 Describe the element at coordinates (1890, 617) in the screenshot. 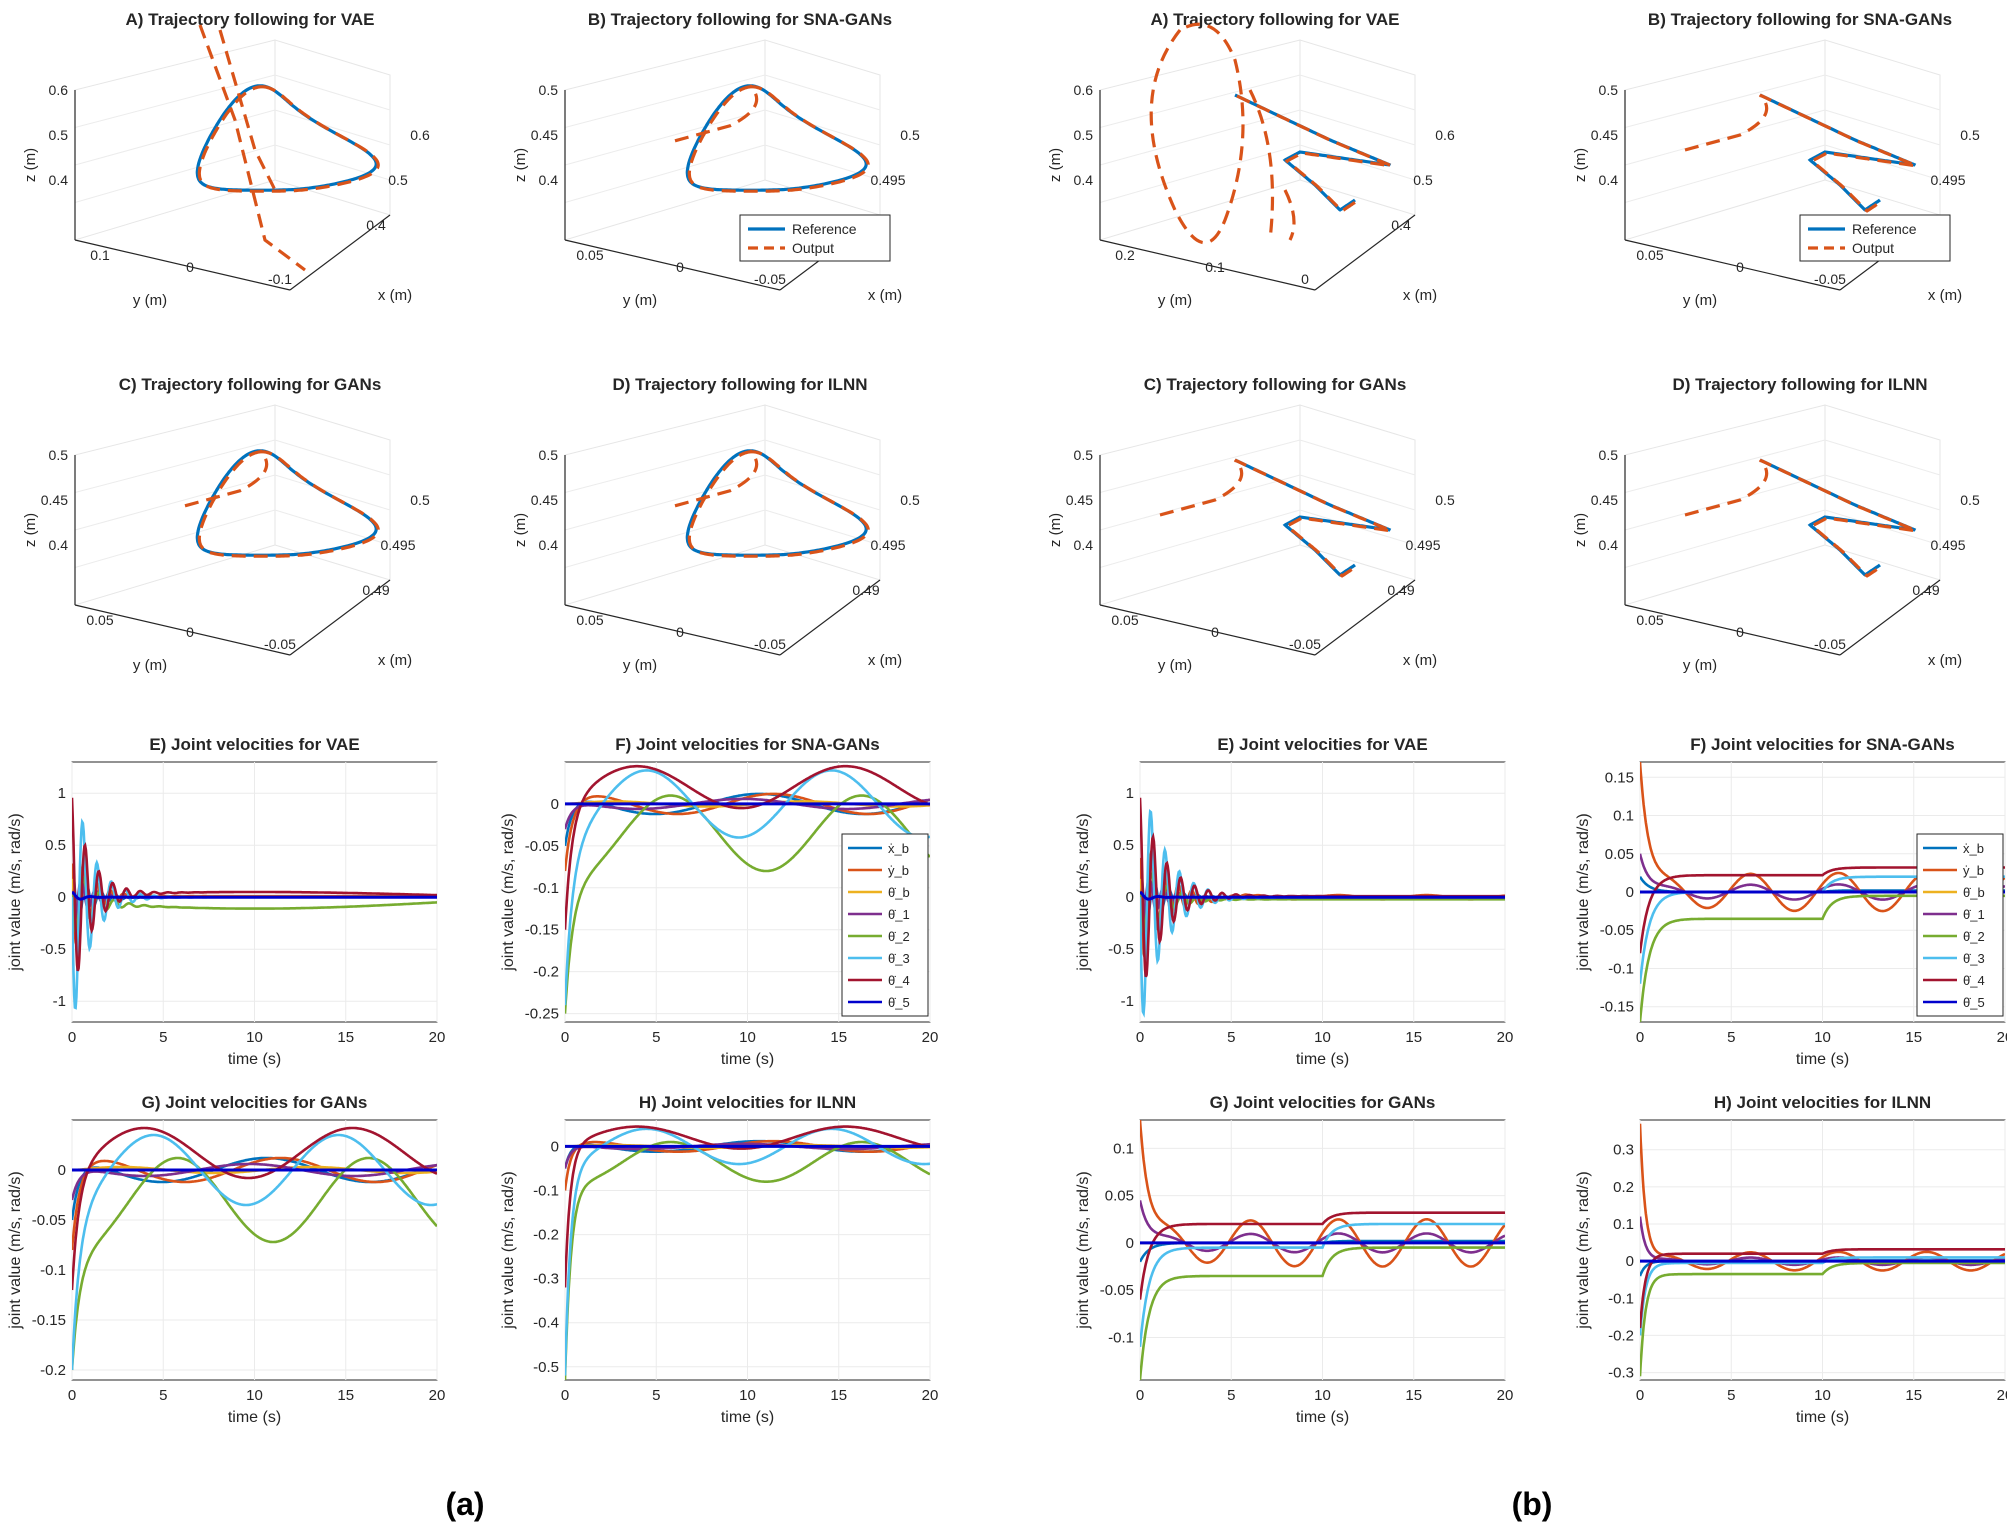

I see `x-axis-line` at that location.